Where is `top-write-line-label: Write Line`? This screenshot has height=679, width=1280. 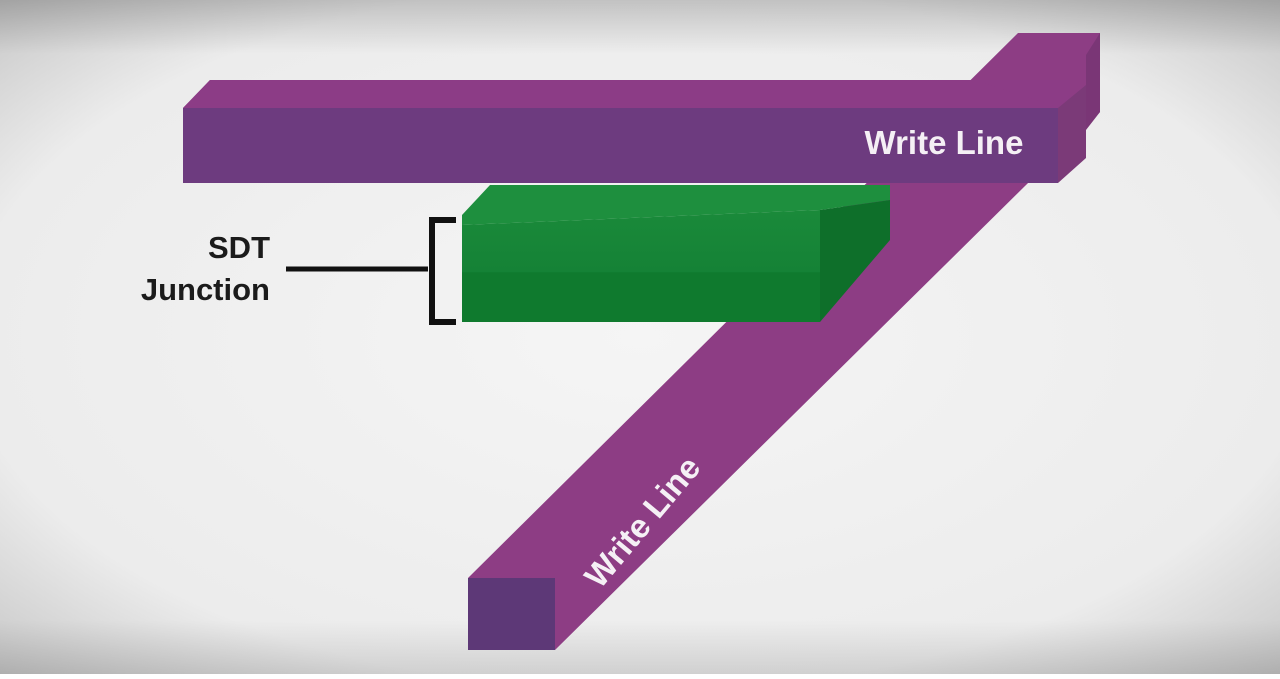 top-write-line-label: Write Line is located at coordinates (944, 142).